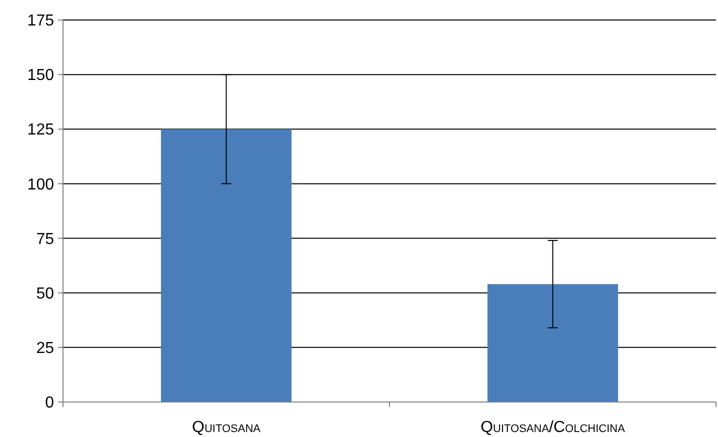  I want to click on y-tick-label: 0, so click(49, 403).